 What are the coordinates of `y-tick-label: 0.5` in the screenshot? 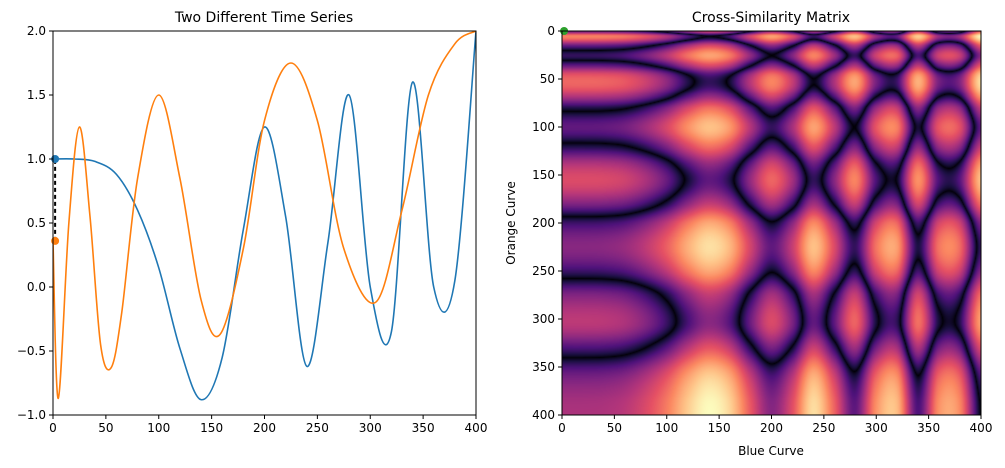 It's located at (36, 223).